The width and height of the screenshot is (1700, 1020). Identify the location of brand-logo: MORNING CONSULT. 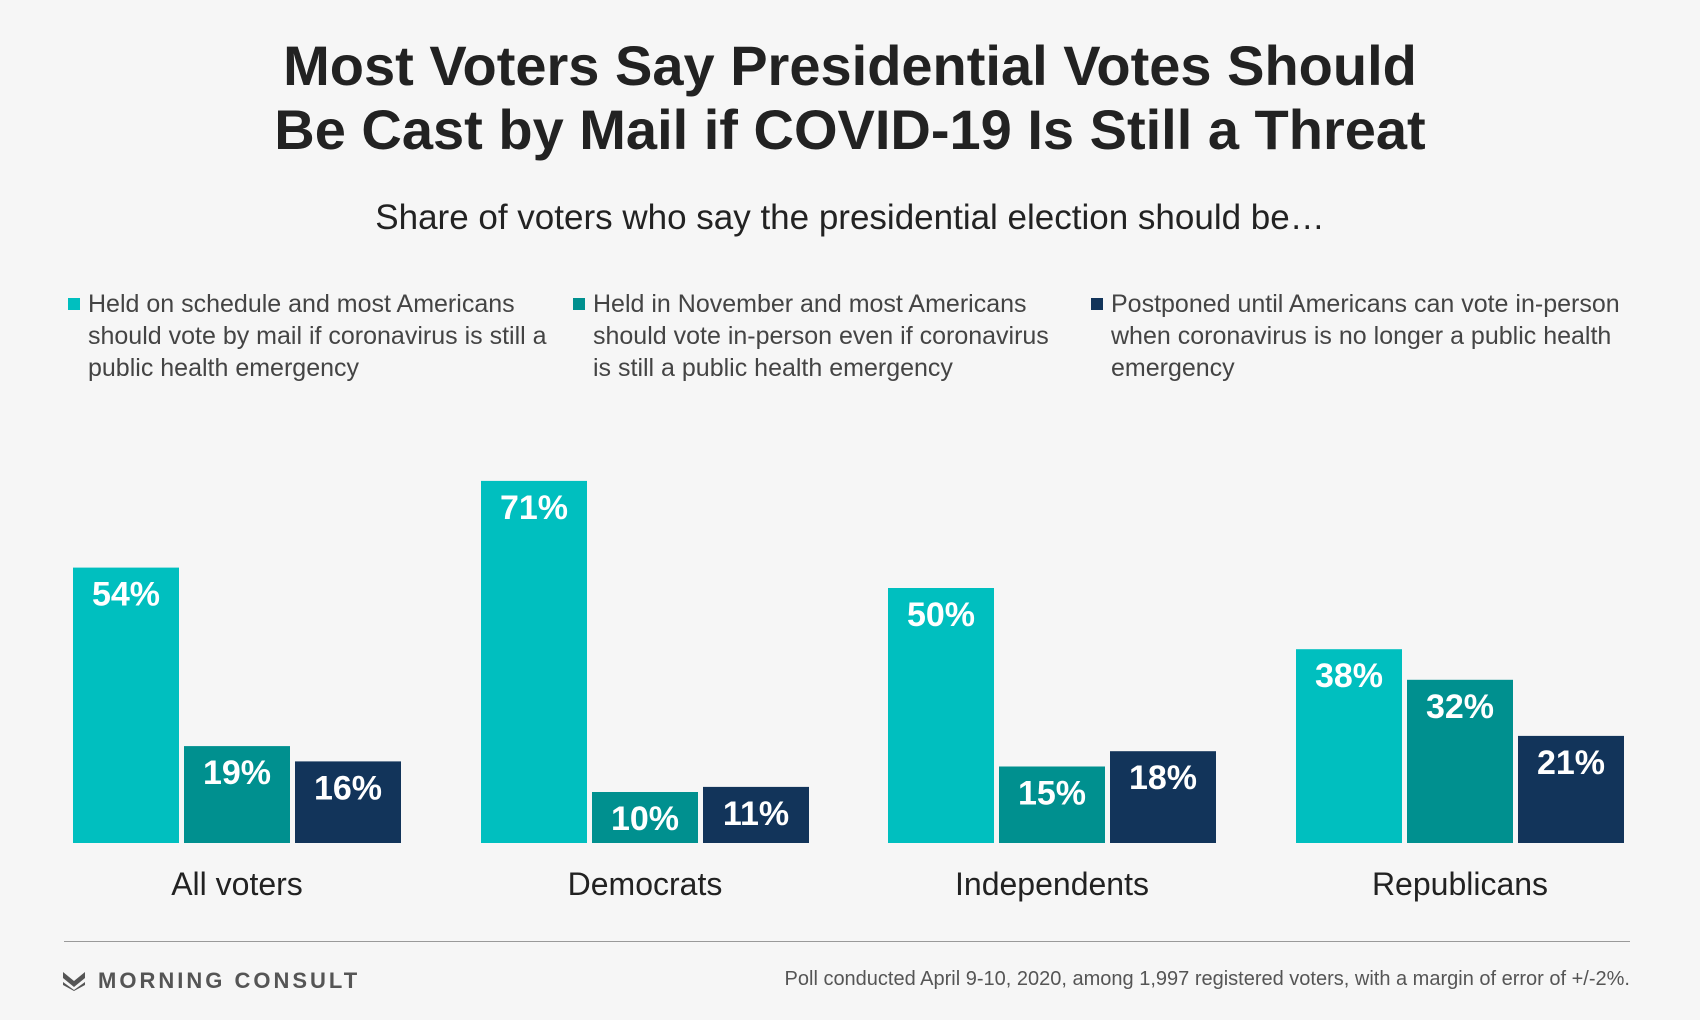
(211, 981).